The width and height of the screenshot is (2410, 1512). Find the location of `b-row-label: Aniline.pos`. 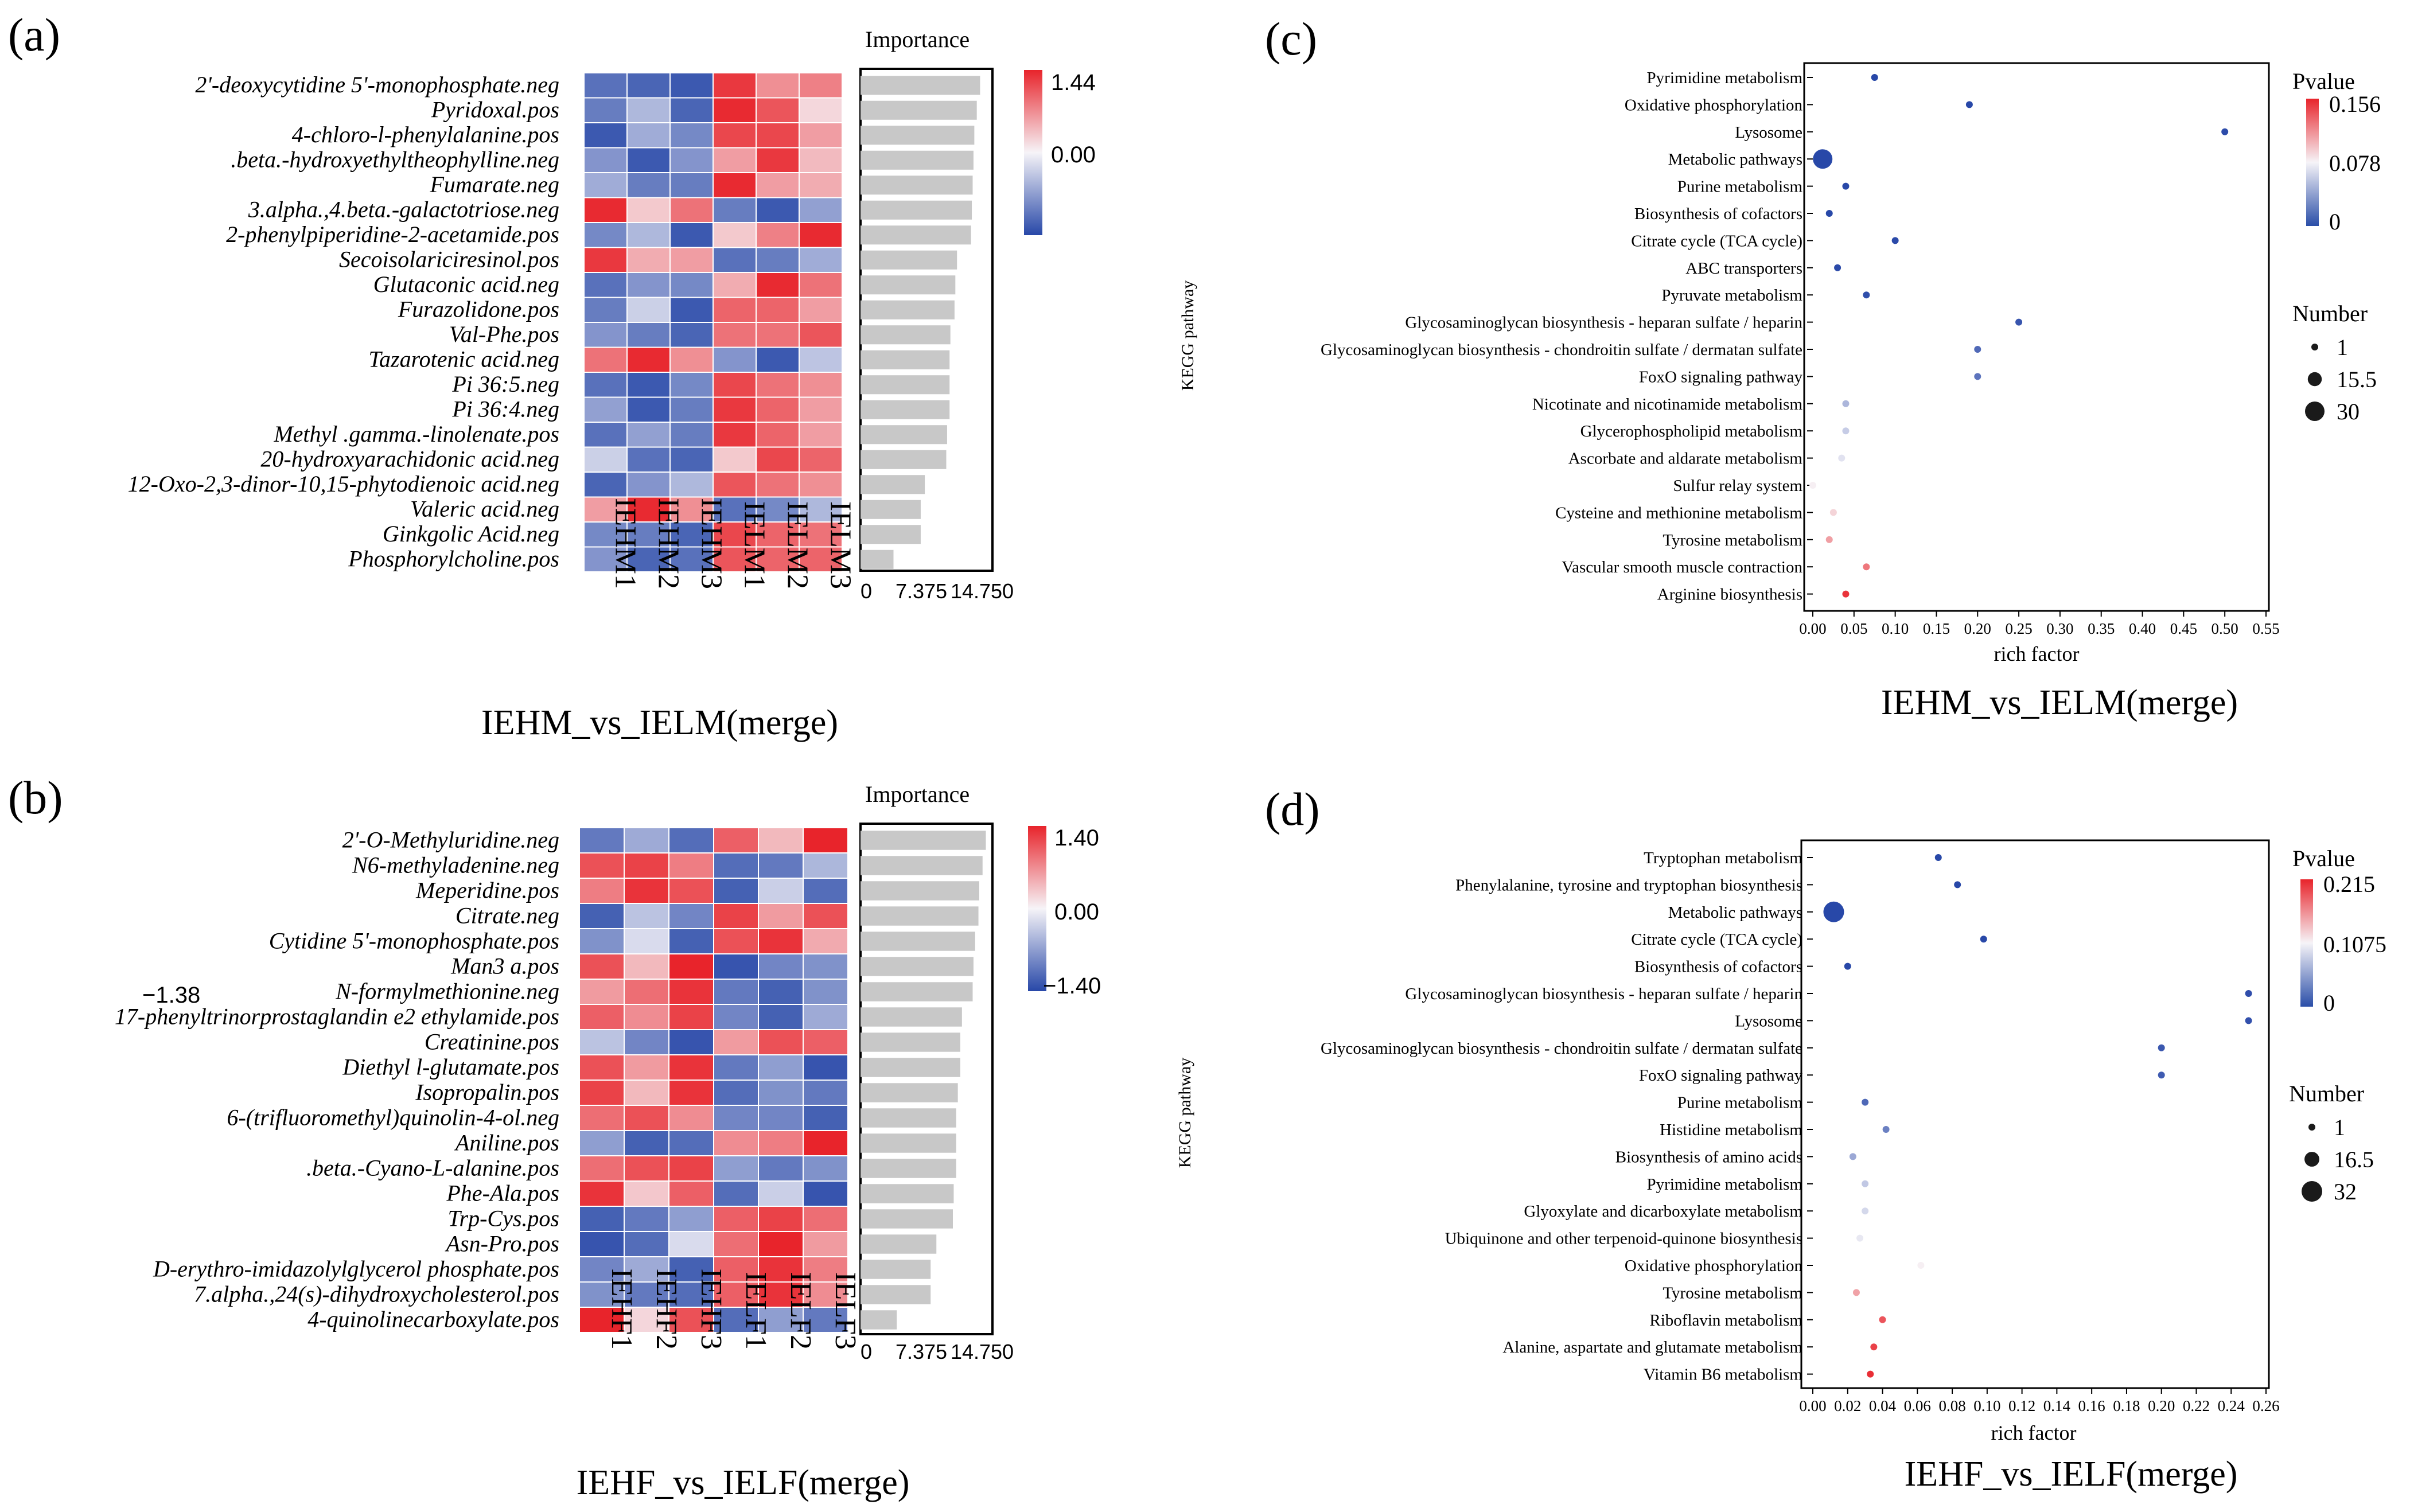

b-row-label: Aniline.pos is located at coordinates (506, 1142).